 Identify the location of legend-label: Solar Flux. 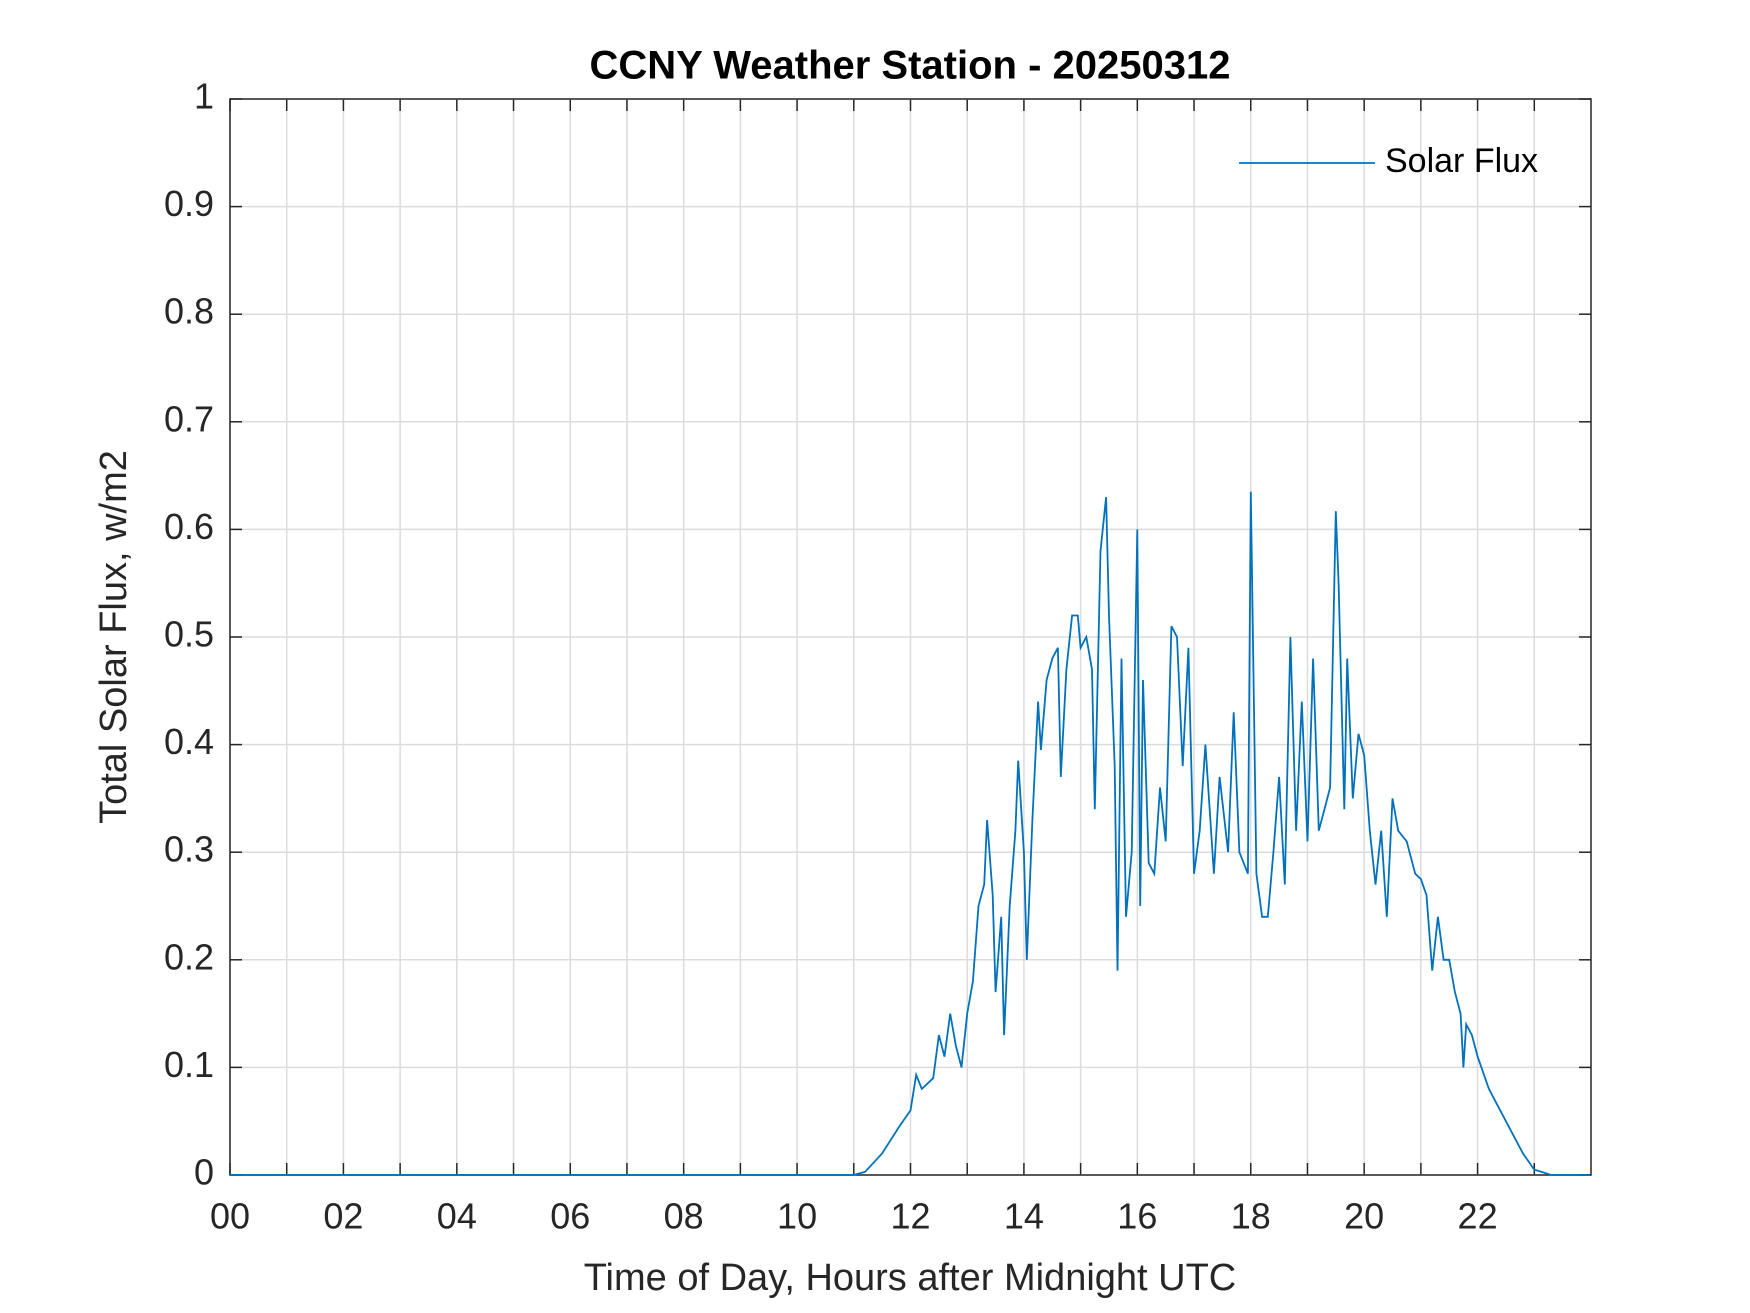
(1461, 161).